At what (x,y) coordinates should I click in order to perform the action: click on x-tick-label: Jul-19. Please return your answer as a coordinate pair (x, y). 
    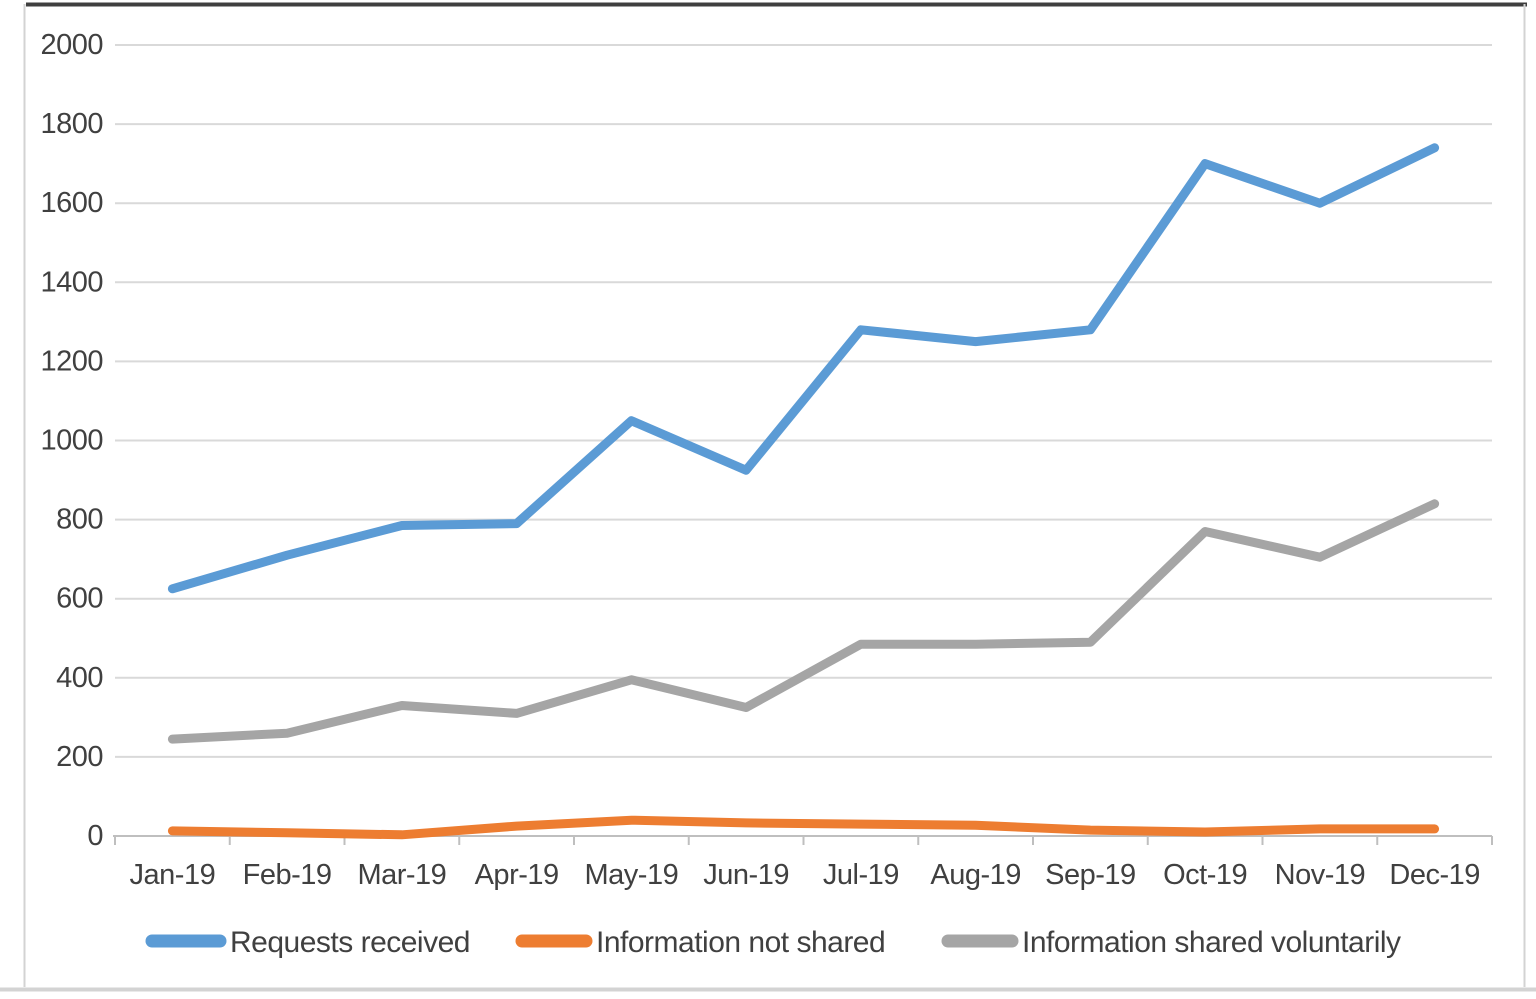
    Looking at the image, I should click on (861, 875).